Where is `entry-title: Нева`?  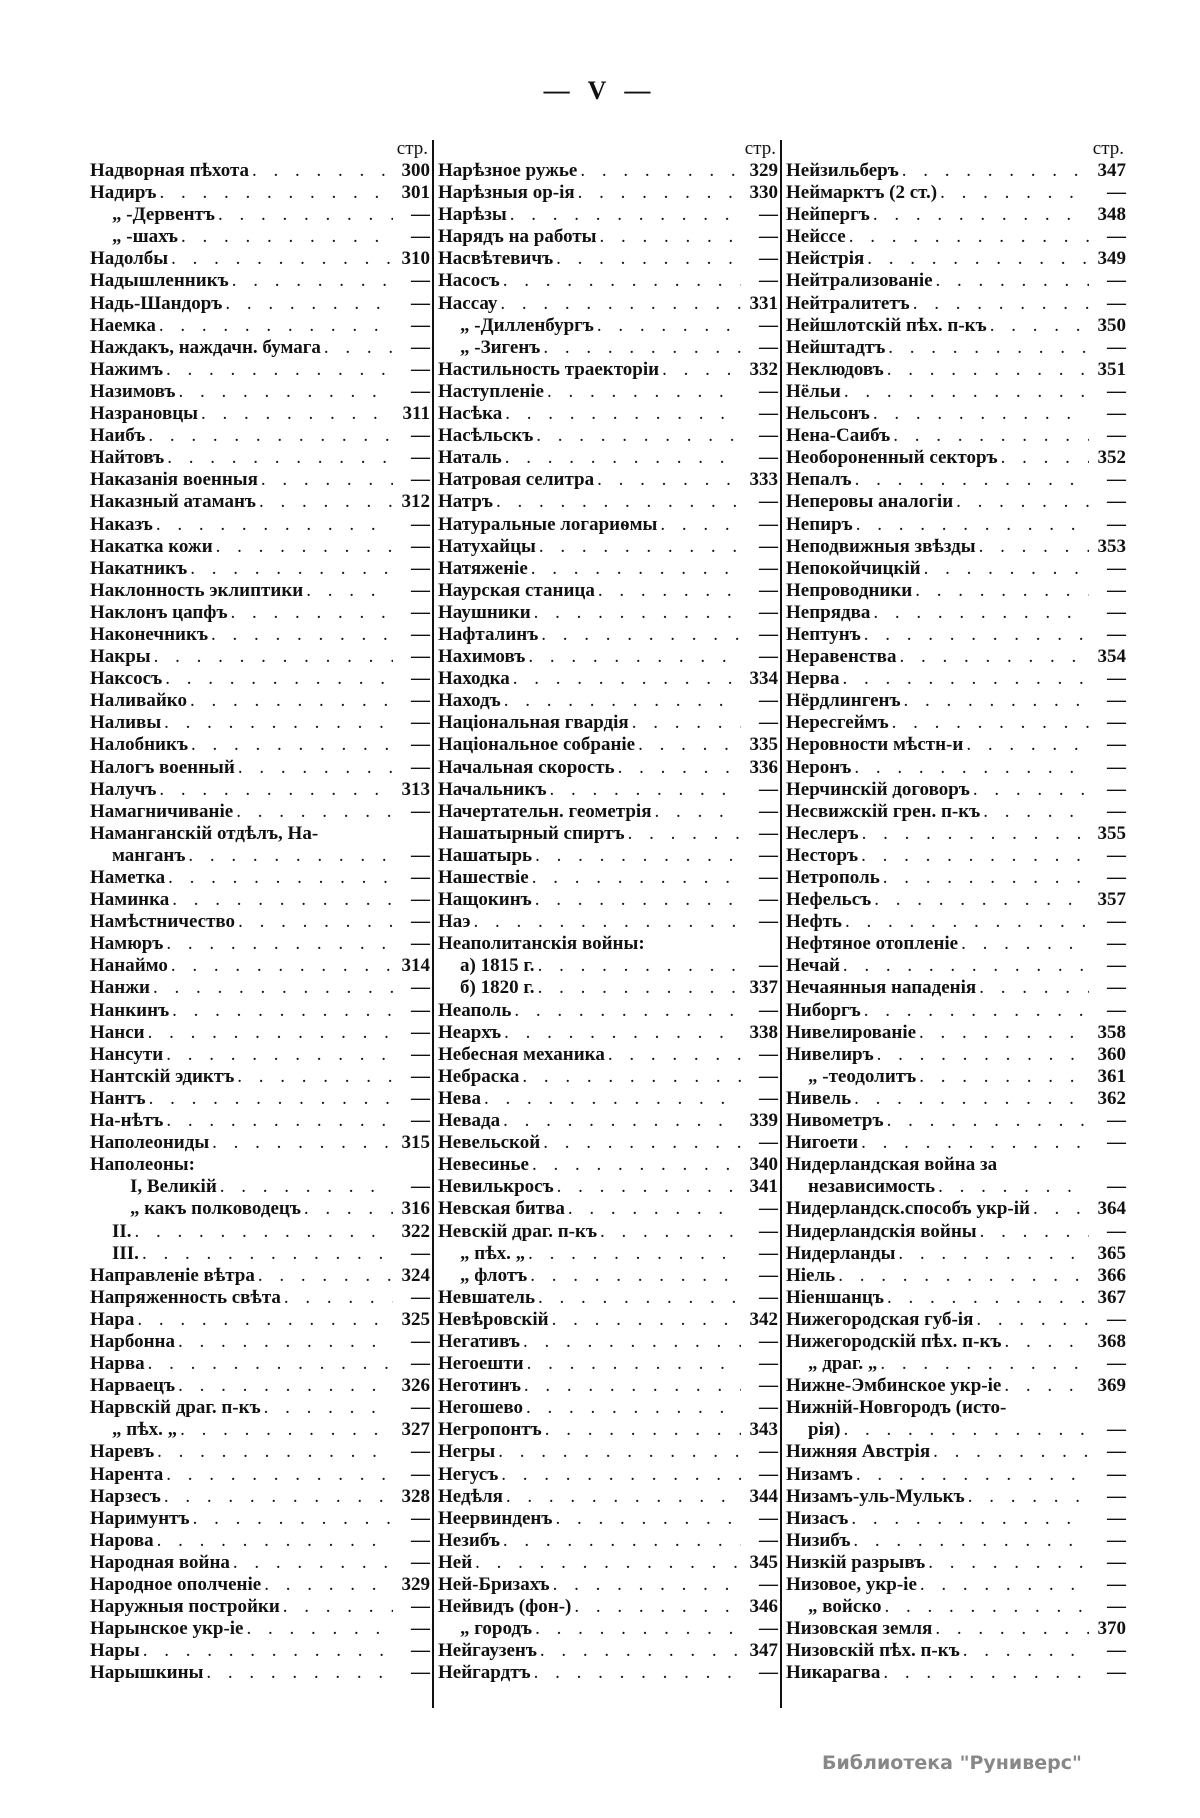
entry-title: Нева is located at coordinates (459, 1098).